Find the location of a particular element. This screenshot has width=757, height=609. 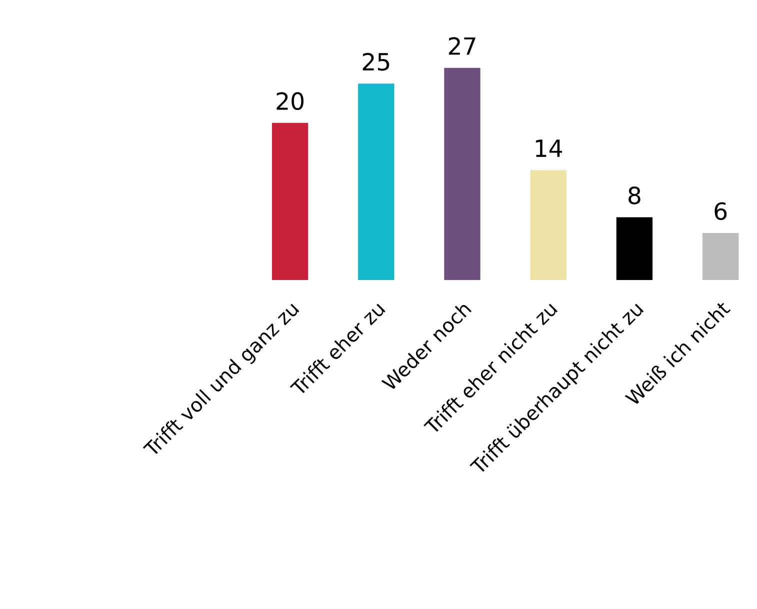

data-label: 14 is located at coordinates (549, 148).